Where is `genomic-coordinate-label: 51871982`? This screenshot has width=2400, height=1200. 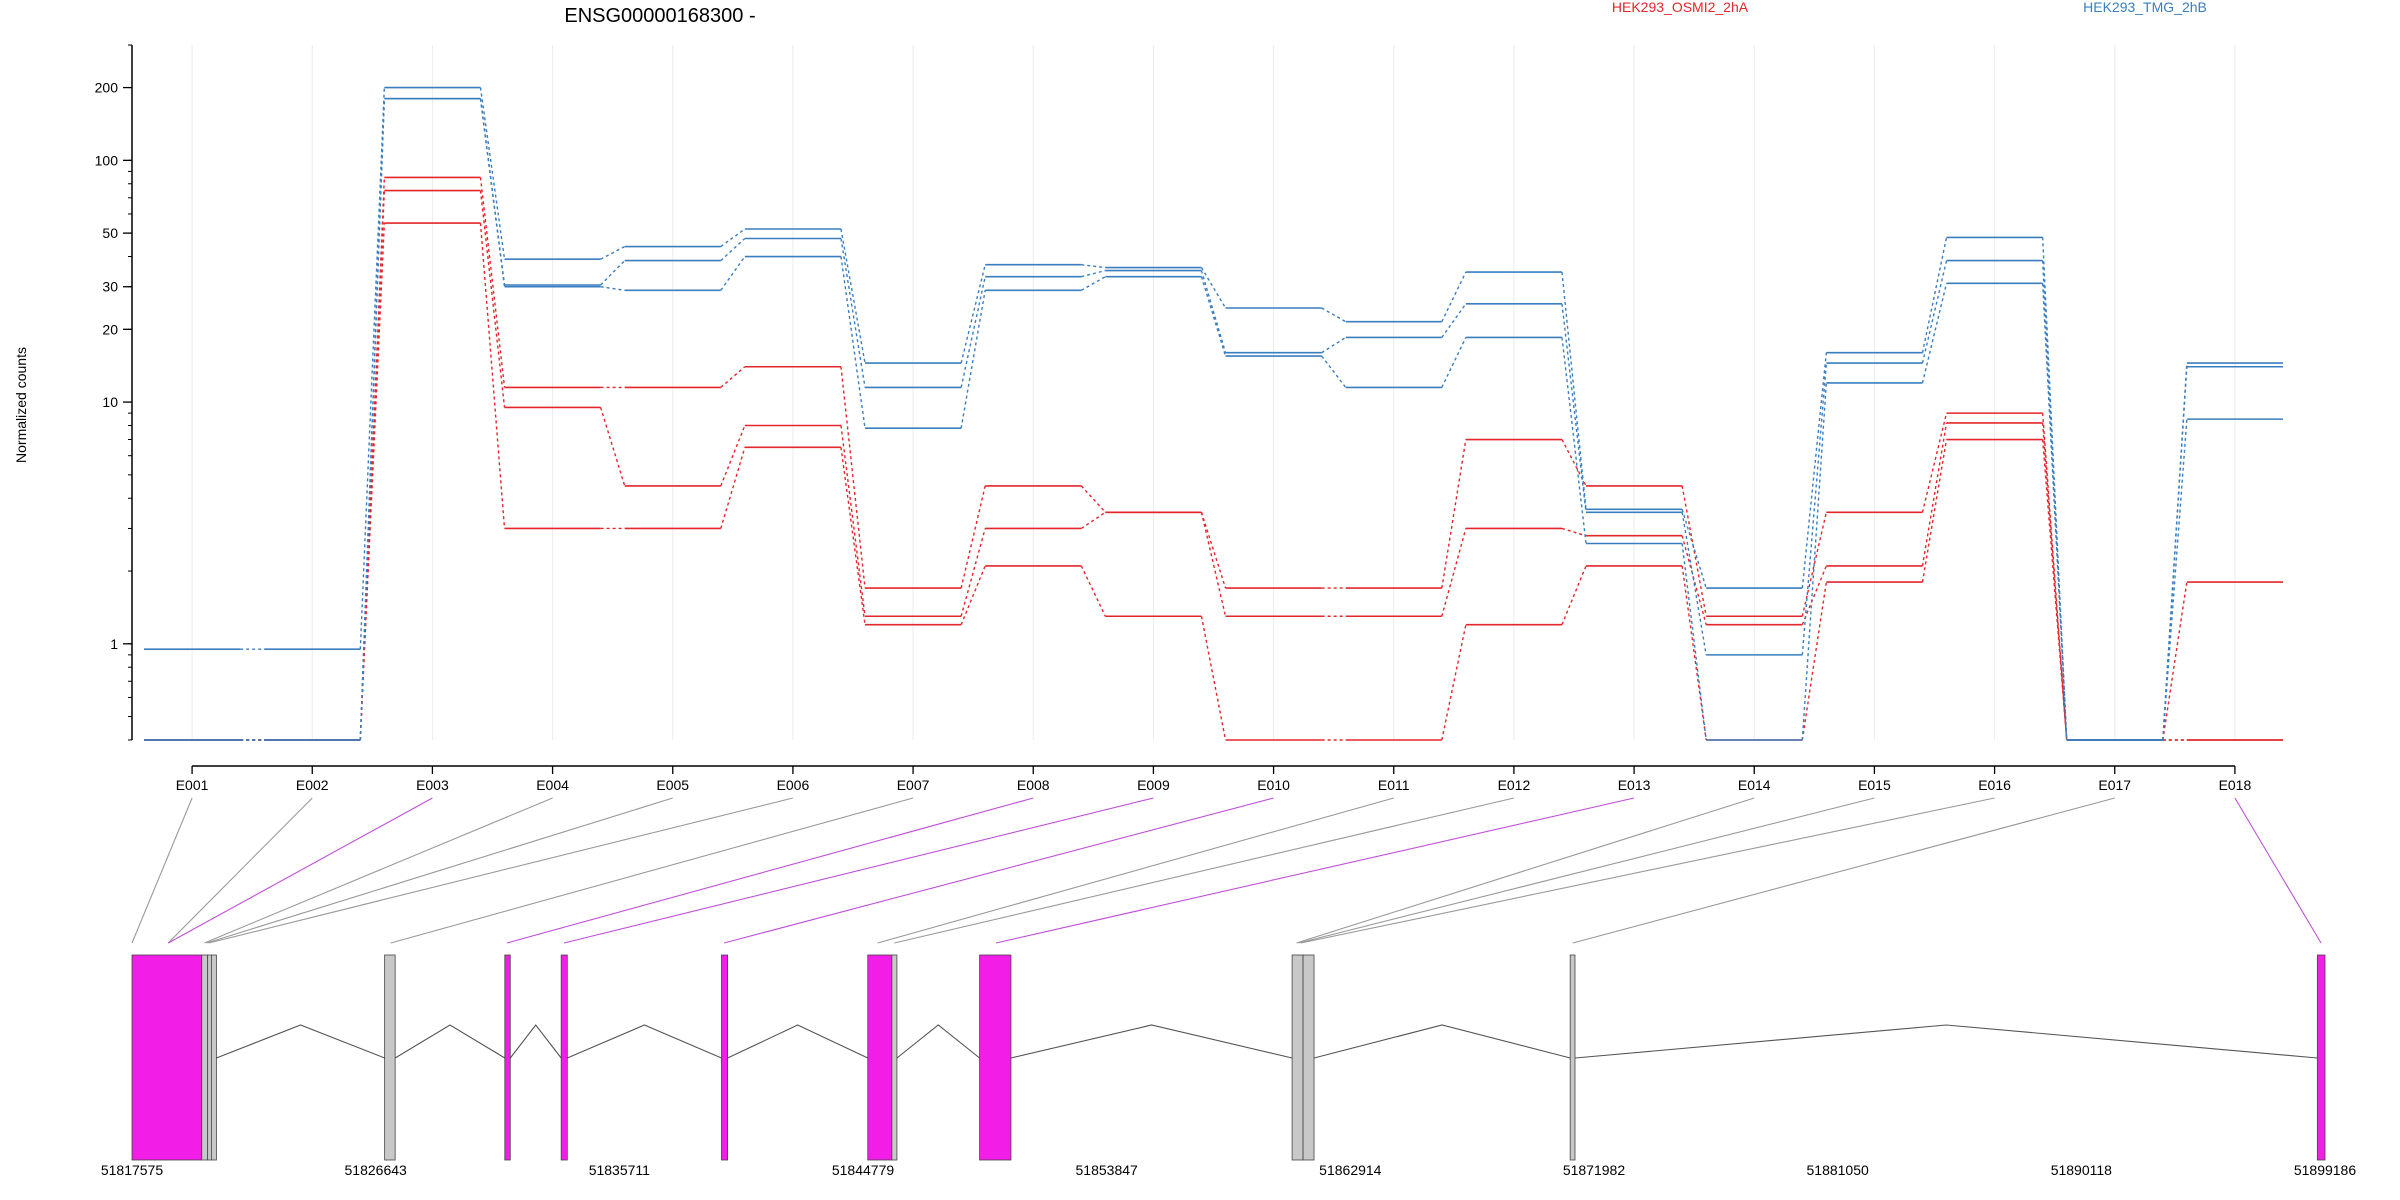
genomic-coordinate-label: 51871982 is located at coordinates (1594, 1170).